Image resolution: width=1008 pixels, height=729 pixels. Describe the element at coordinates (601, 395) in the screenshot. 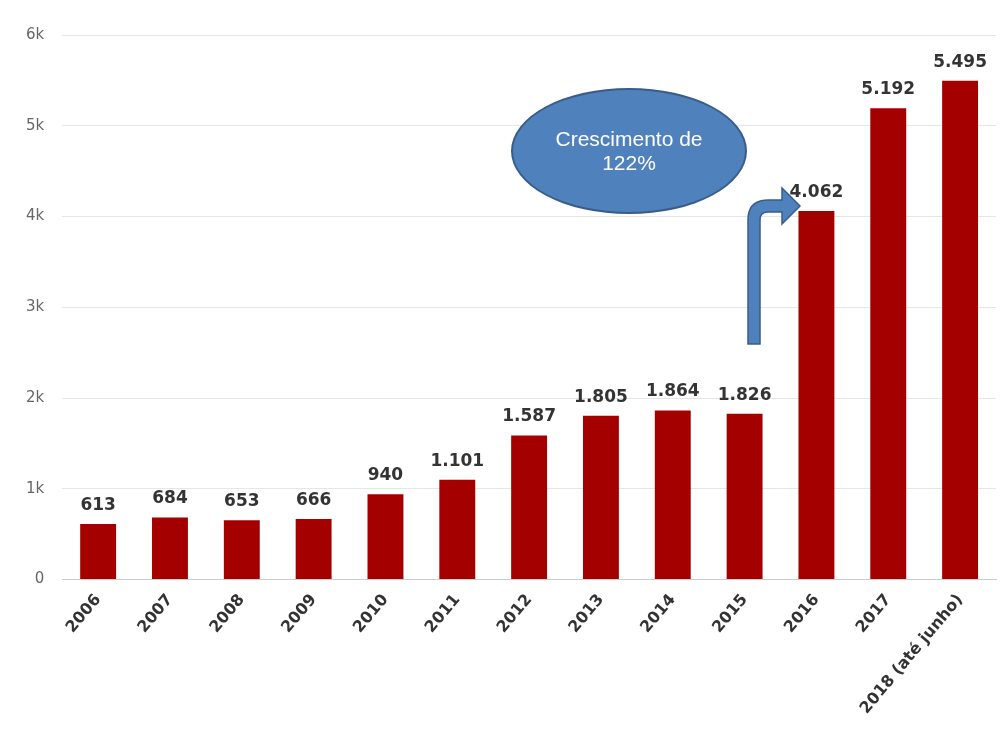

I see `data-label: 1.805` at that location.